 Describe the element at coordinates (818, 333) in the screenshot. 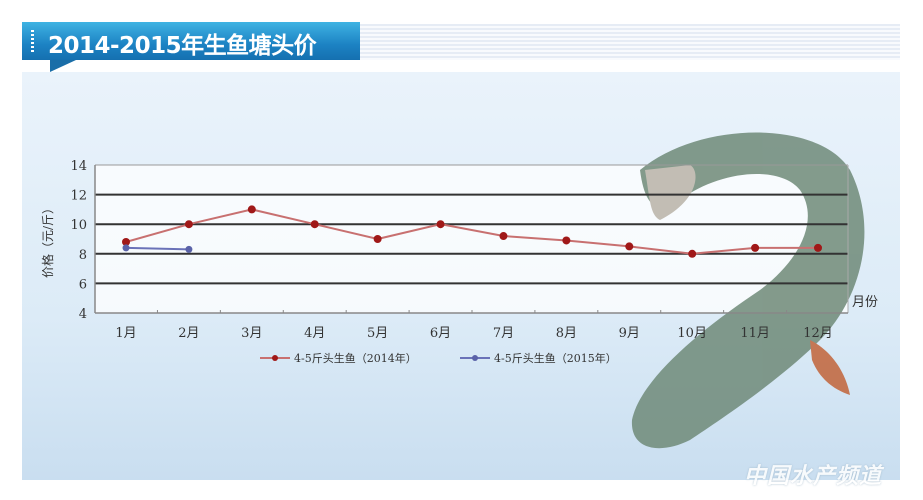

I see `x-tick-label: 12月` at that location.